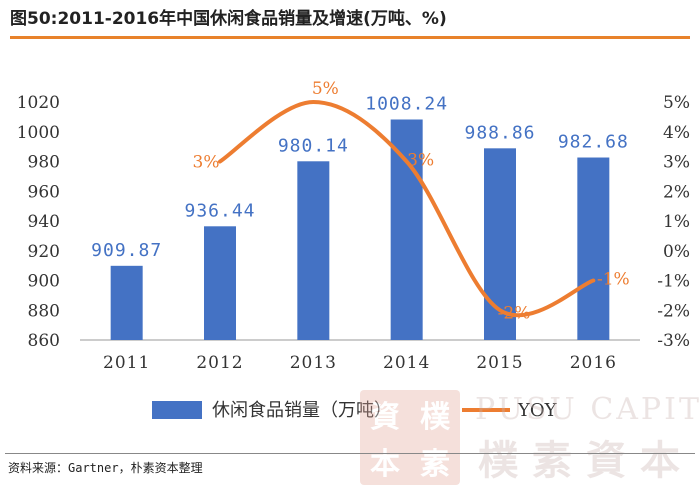 This screenshot has width=700, height=486. I want to click on x-tick-label: 2013, so click(313, 363).